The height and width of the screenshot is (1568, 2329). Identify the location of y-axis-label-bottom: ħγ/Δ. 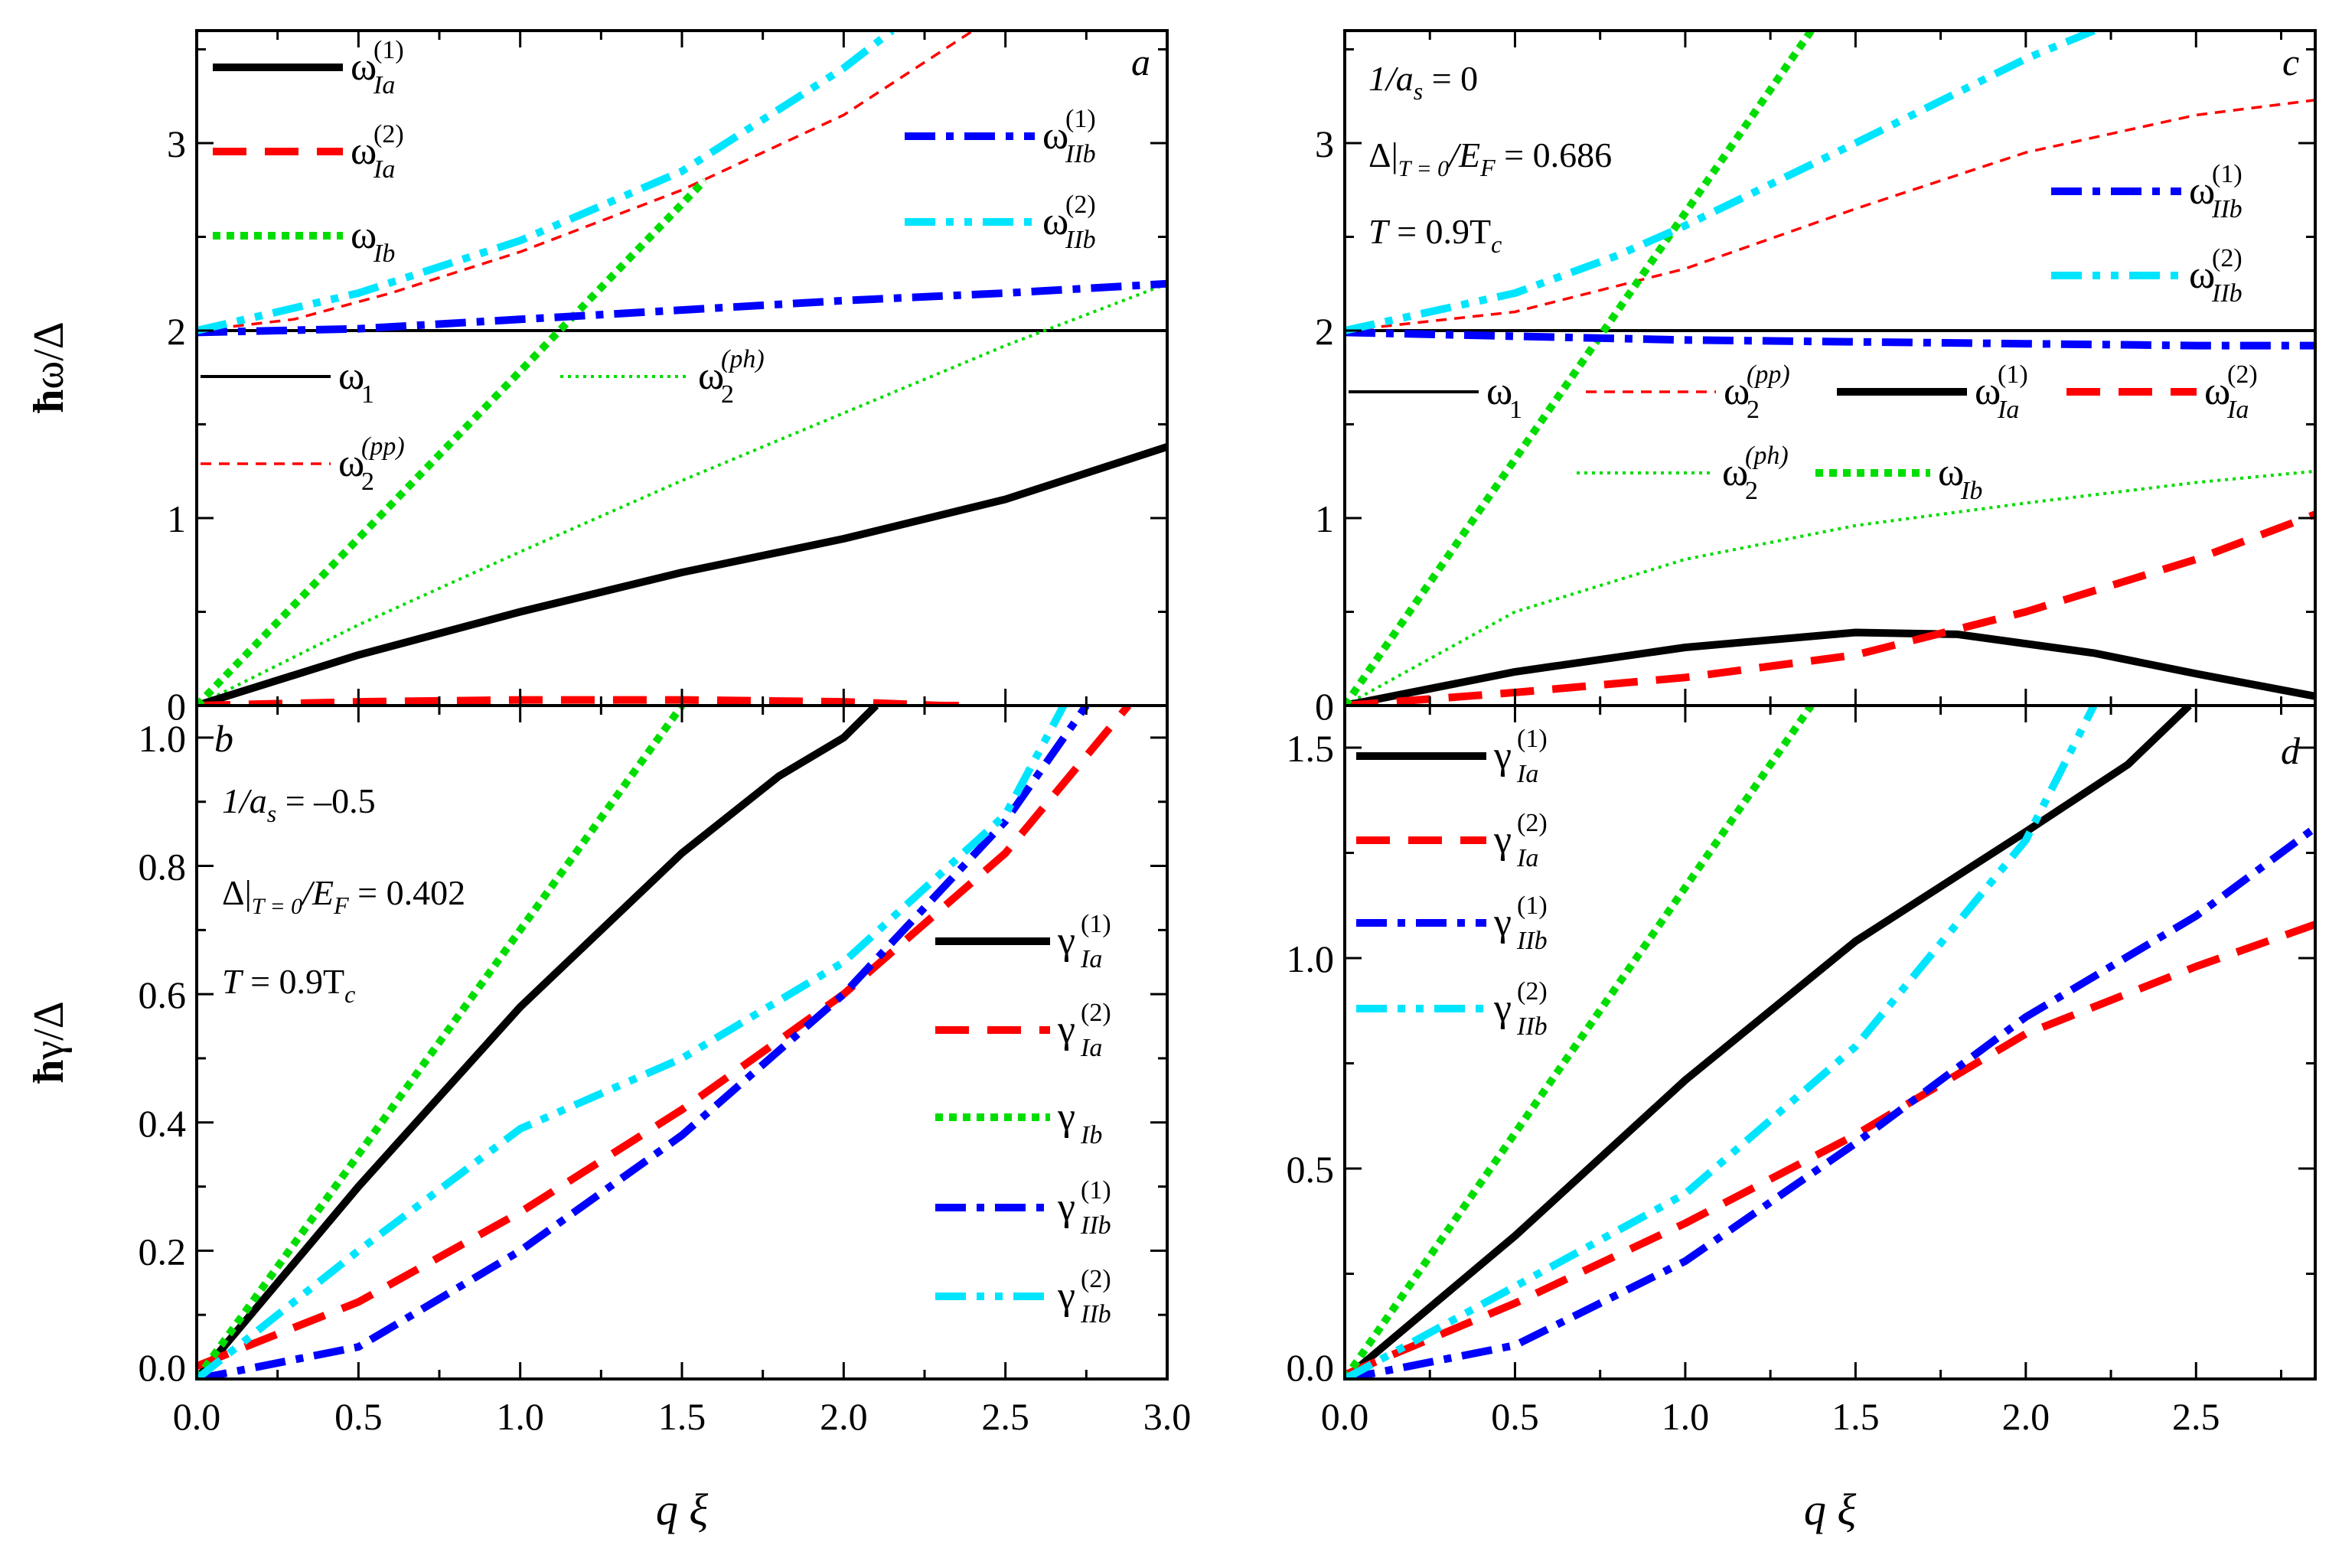
(49, 1042).